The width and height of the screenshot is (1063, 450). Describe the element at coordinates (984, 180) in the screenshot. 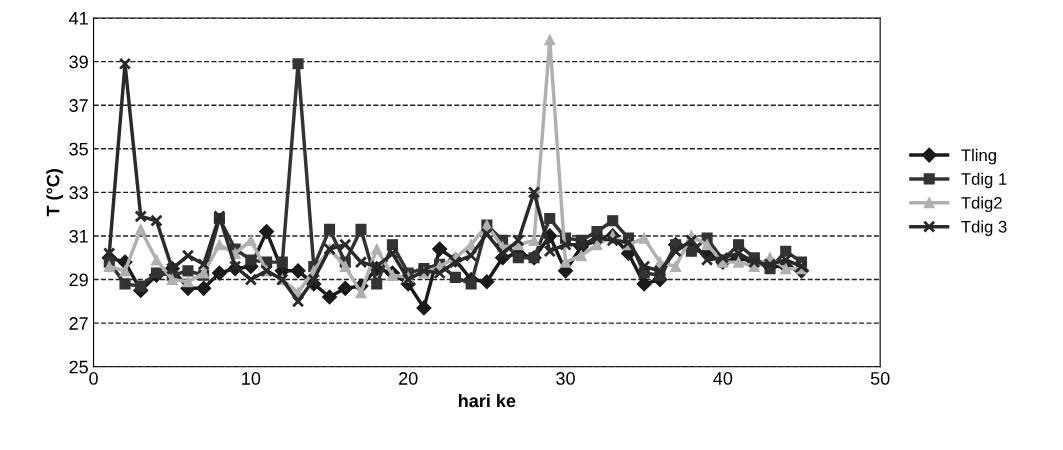

I see `legend-label: Tdig 1` at that location.